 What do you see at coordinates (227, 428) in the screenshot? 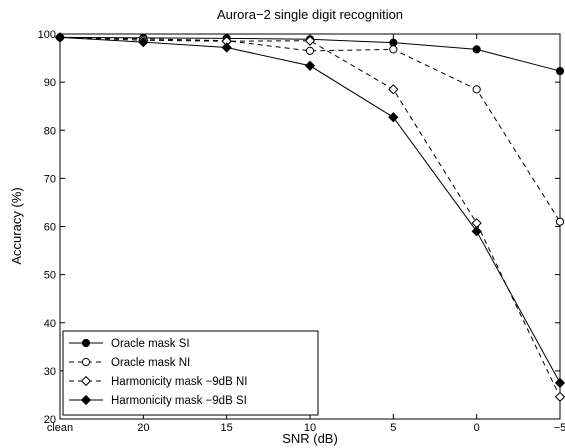
I see `x-tick-label: 15` at bounding box center [227, 428].